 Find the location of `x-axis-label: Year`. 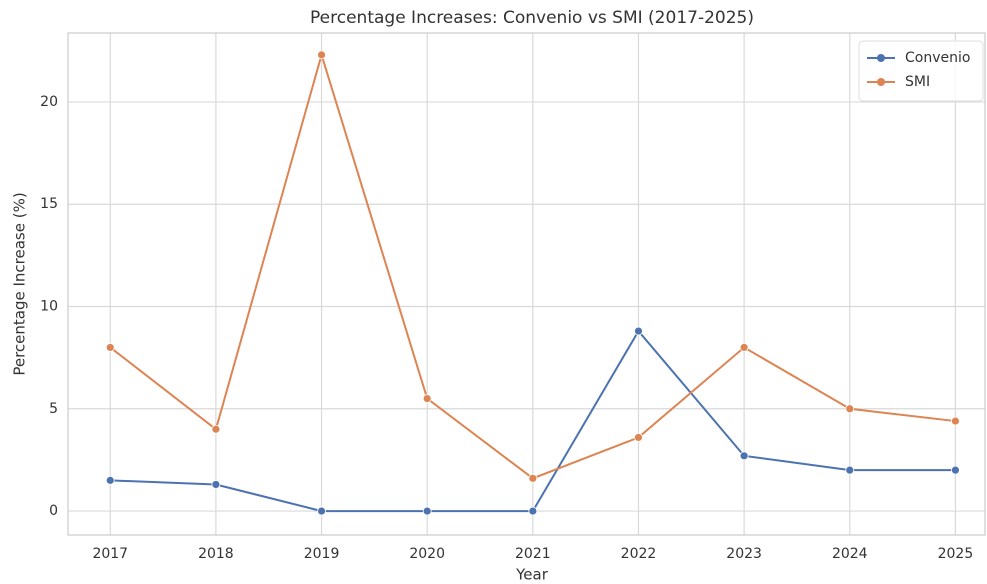

x-axis-label: Year is located at coordinates (532, 575).